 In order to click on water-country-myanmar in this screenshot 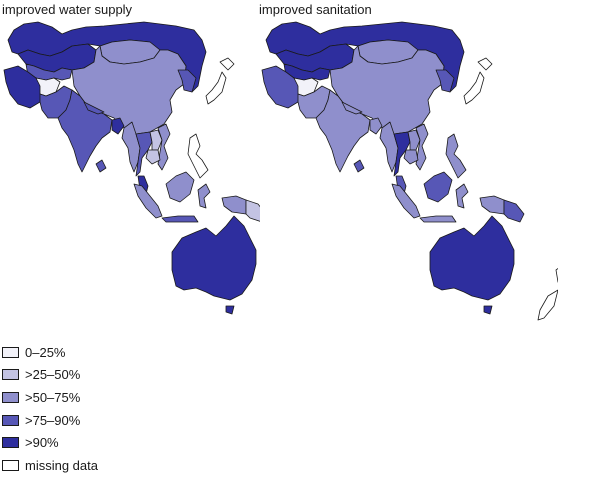, I will do `click(131, 147)`.